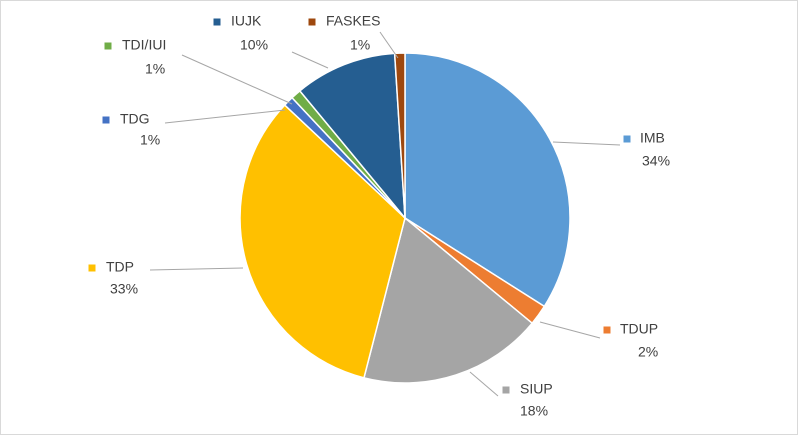 The height and width of the screenshot is (435, 798). I want to click on data-label-name: TDP, so click(120, 267).